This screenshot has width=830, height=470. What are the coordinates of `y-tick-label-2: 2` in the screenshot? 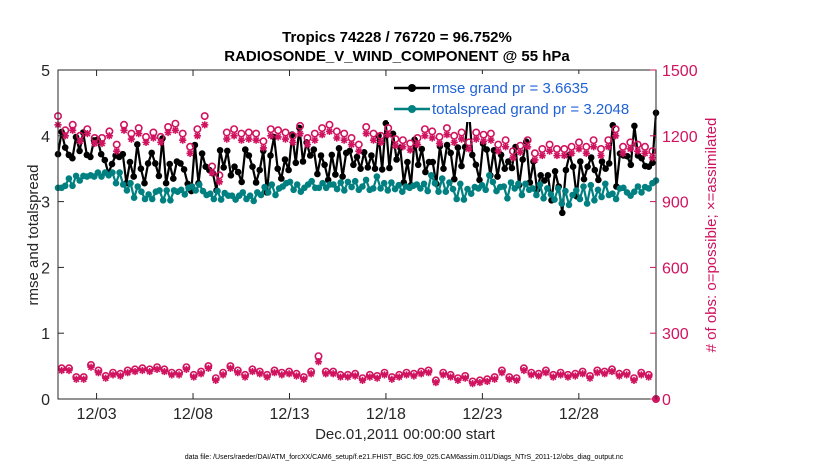 It's located at (45, 268).